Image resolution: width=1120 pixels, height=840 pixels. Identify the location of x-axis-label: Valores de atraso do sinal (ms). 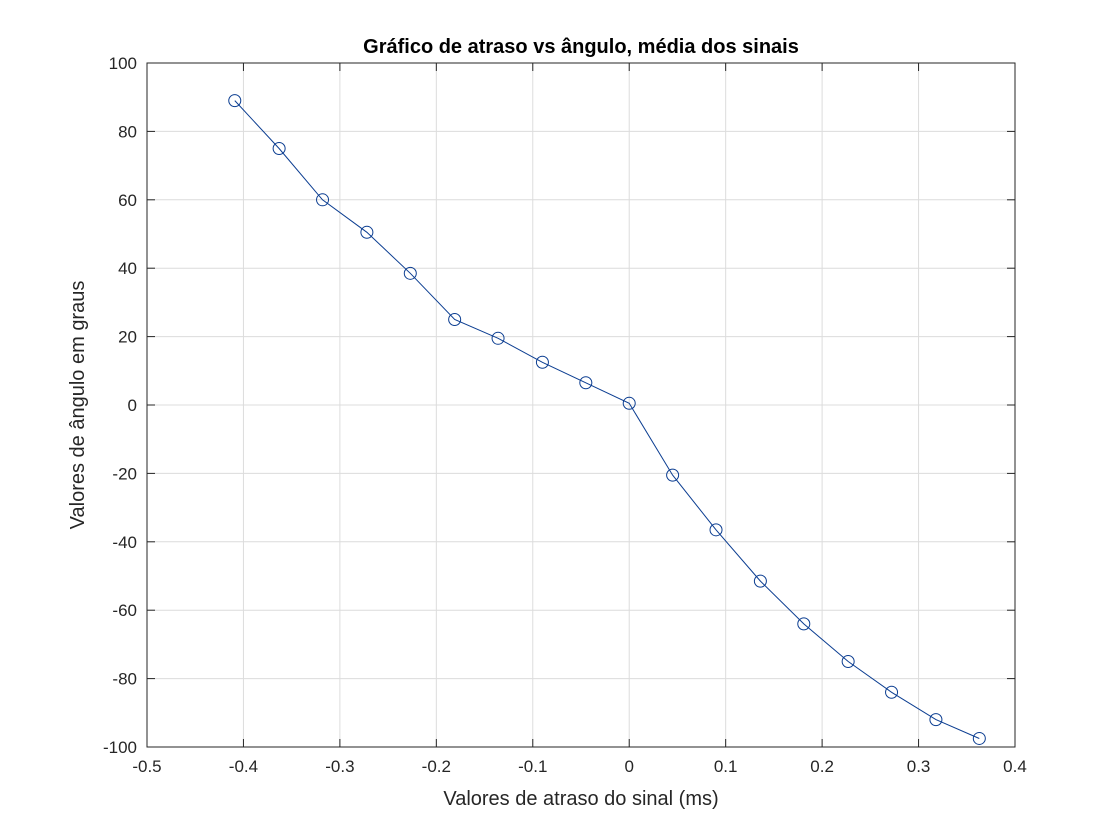
(580, 799).